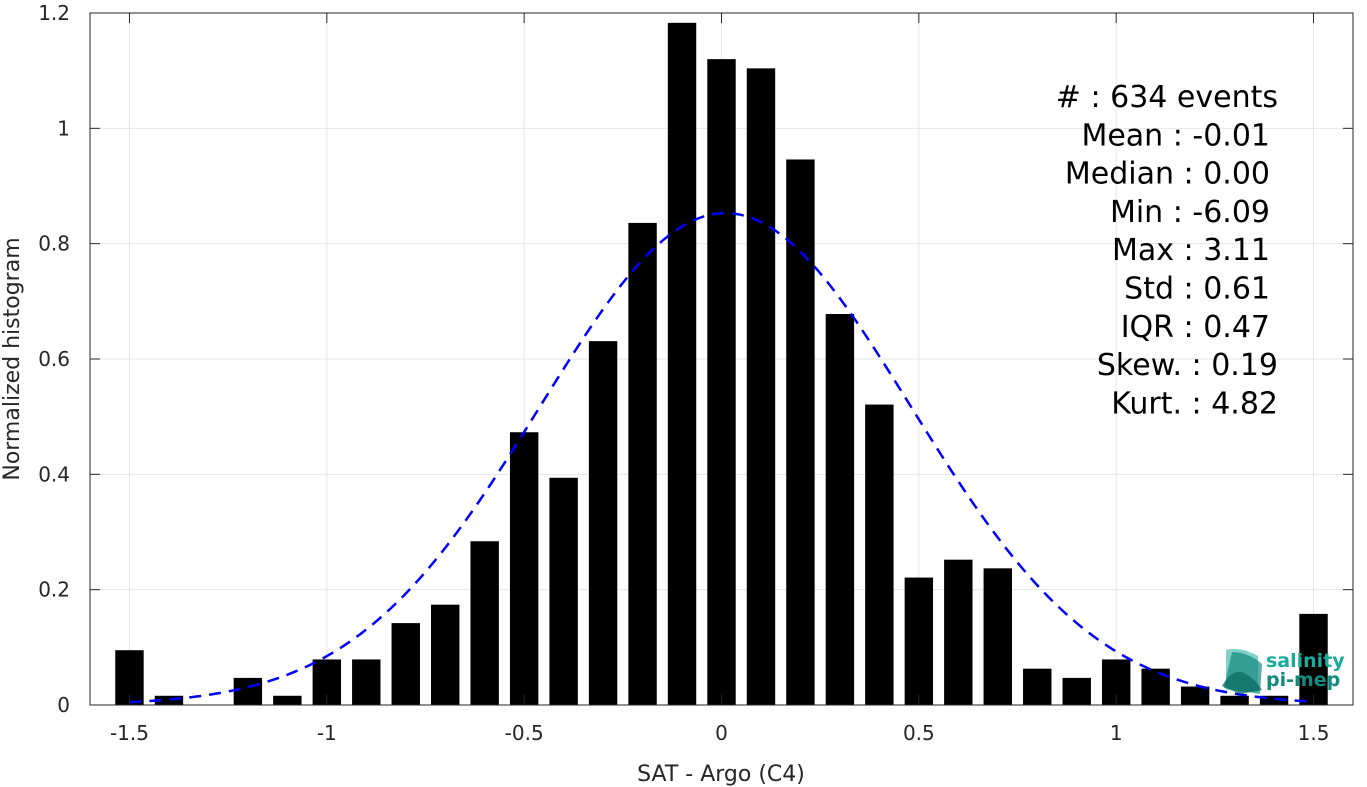 The width and height of the screenshot is (1367, 787). Describe the element at coordinates (1305, 661) in the screenshot. I see `logo-line1: salinity` at that location.